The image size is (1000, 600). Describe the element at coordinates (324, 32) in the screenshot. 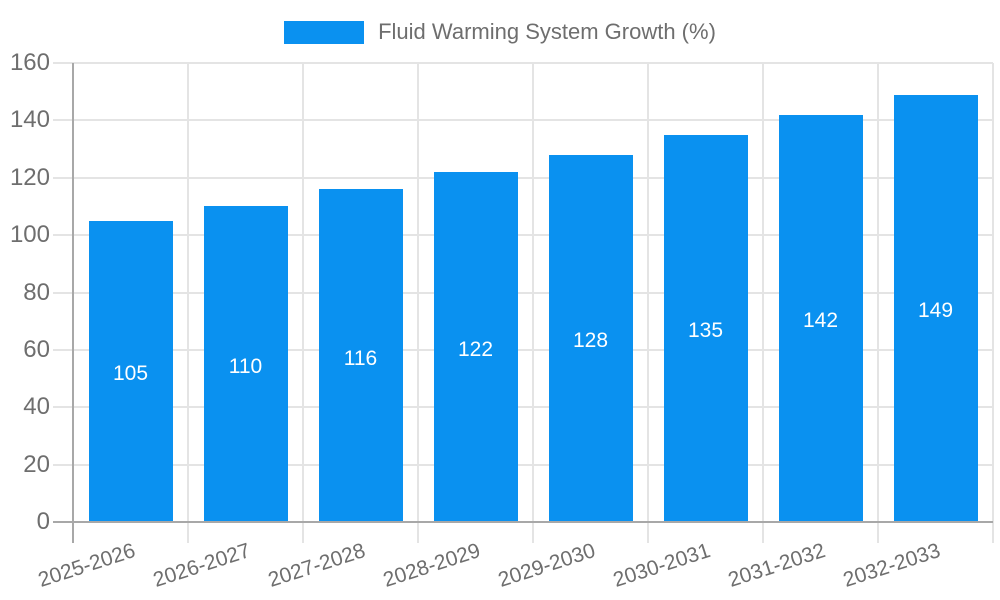

I see `legend-color-swatch` at that location.